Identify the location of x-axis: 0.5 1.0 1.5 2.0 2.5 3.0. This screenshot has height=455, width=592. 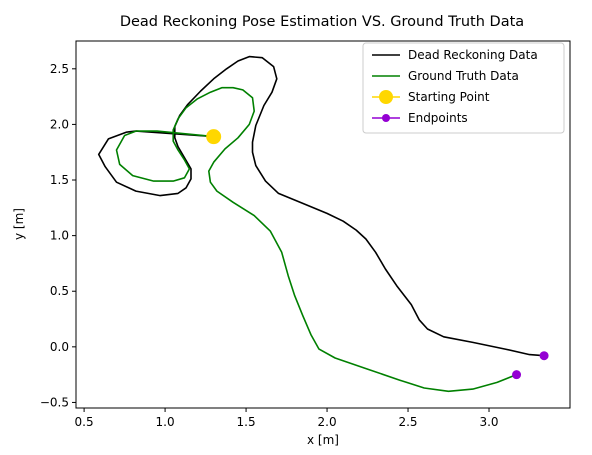
(287, 418).